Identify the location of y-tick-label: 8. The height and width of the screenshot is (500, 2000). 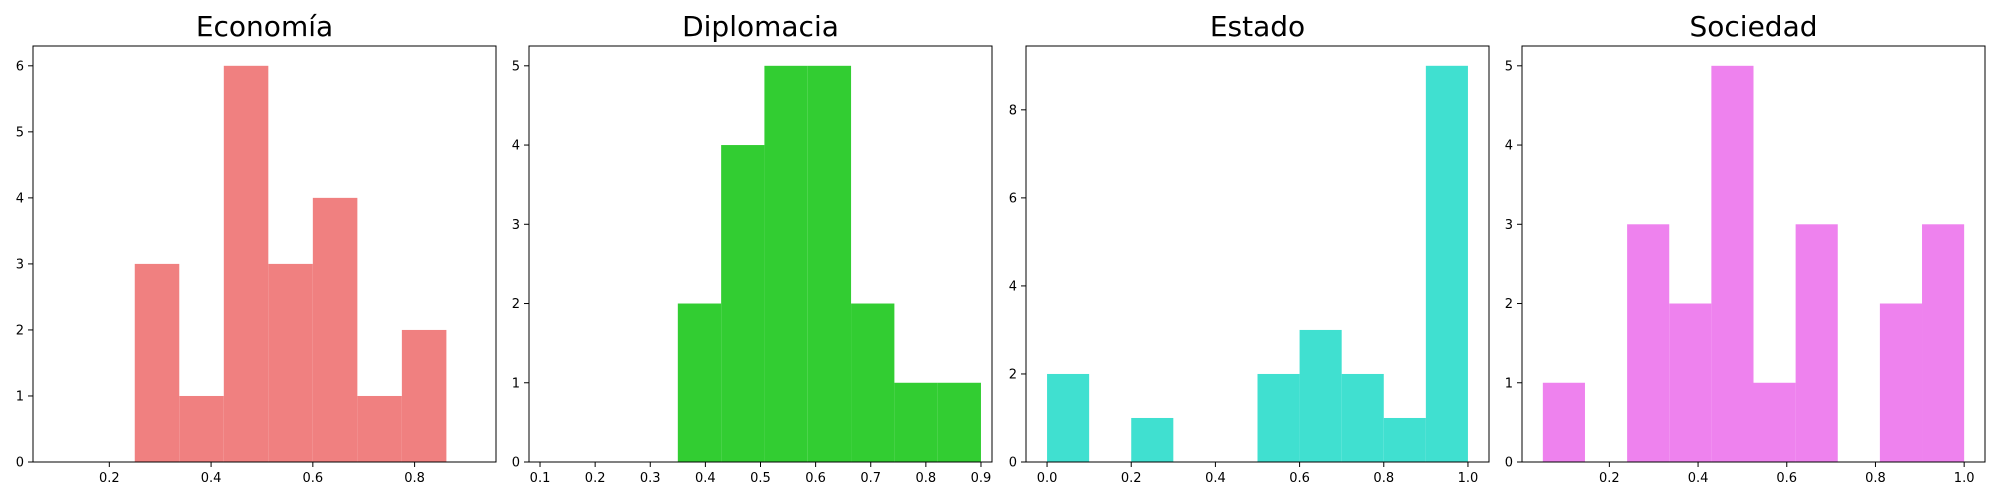
(1013, 110).